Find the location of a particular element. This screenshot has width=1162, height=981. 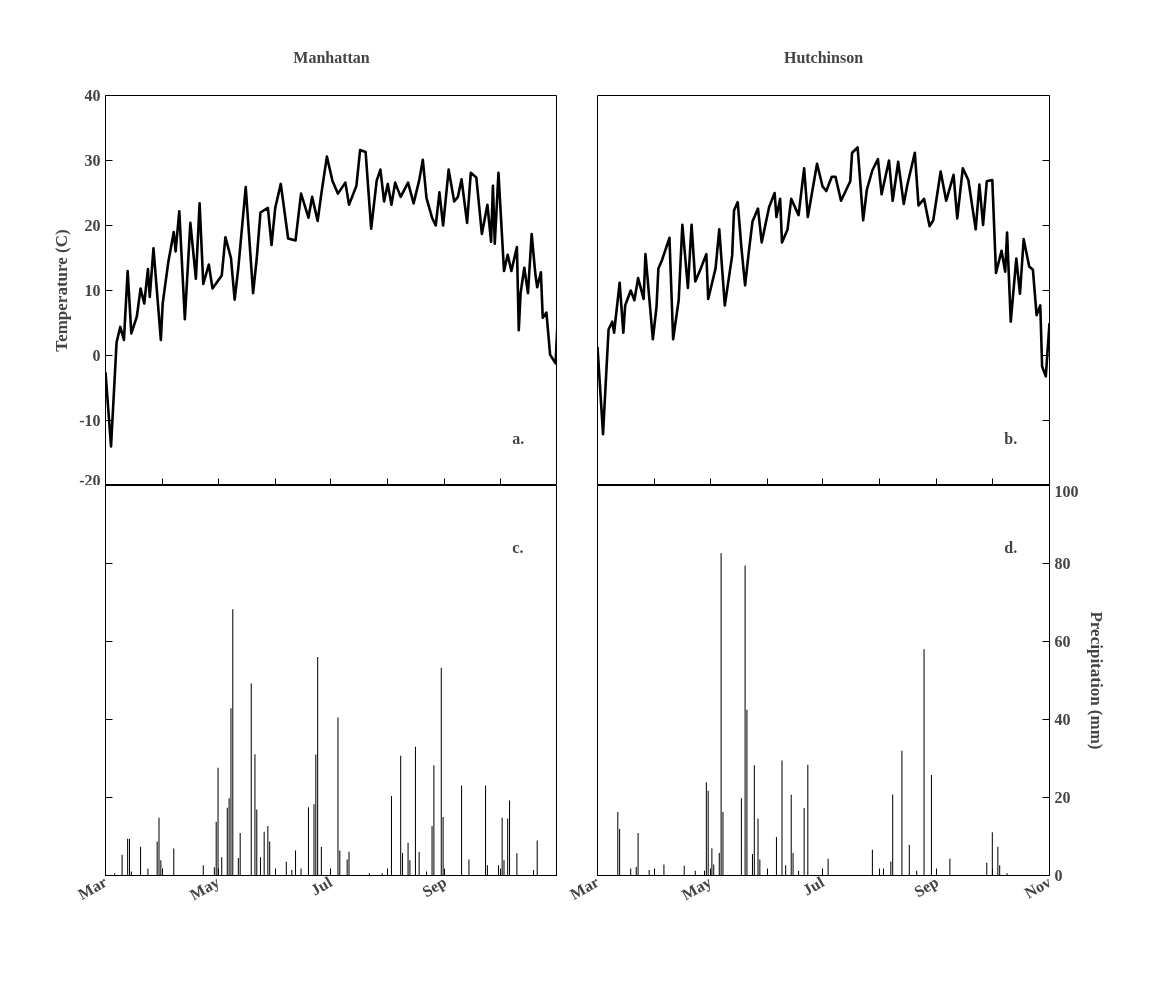

y2-tick-label: 40 is located at coordinates (1062, 719).